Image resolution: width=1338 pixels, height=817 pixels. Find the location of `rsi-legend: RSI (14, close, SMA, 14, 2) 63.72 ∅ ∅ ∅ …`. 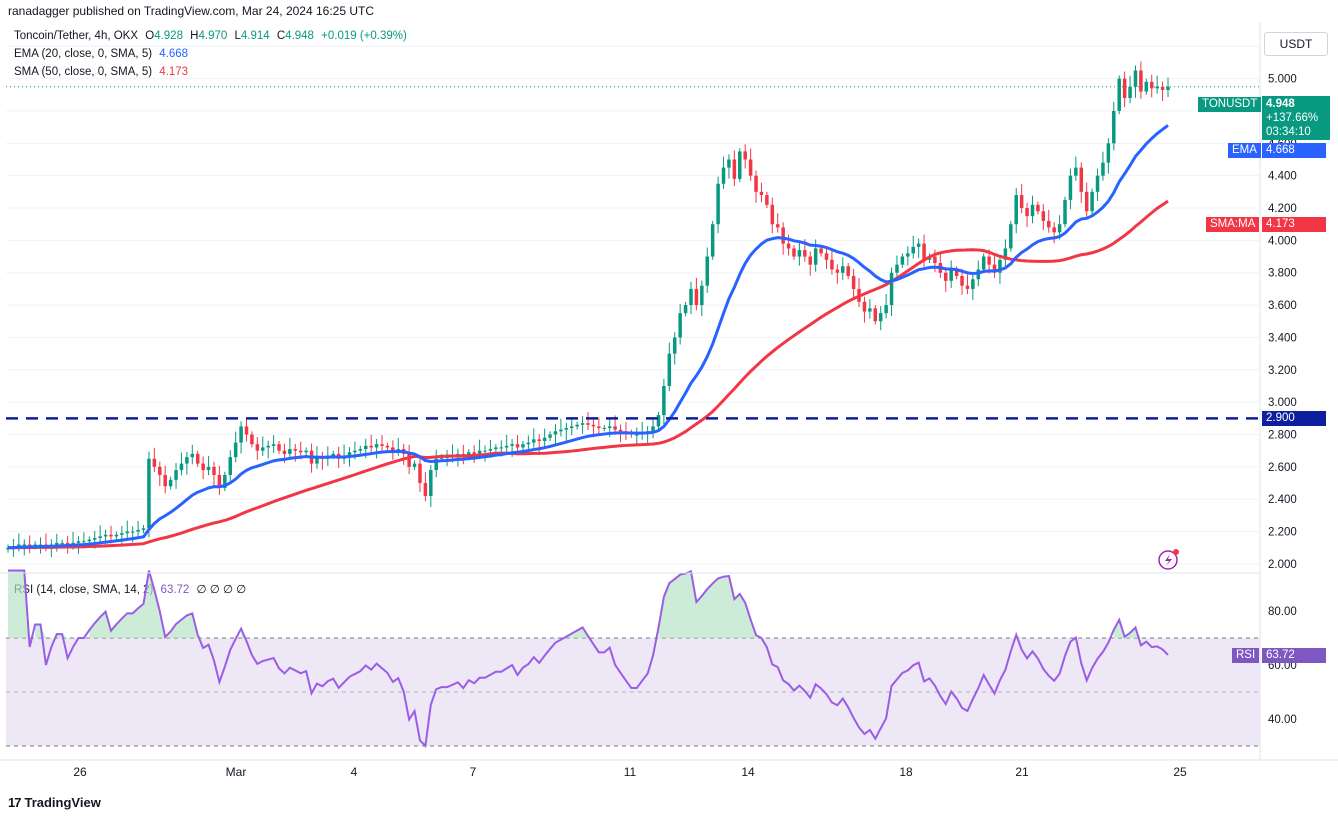

rsi-legend: RSI (14, close, SMA, 14, 2) 63.72 ∅ ∅ ∅ … is located at coordinates (132, 589).